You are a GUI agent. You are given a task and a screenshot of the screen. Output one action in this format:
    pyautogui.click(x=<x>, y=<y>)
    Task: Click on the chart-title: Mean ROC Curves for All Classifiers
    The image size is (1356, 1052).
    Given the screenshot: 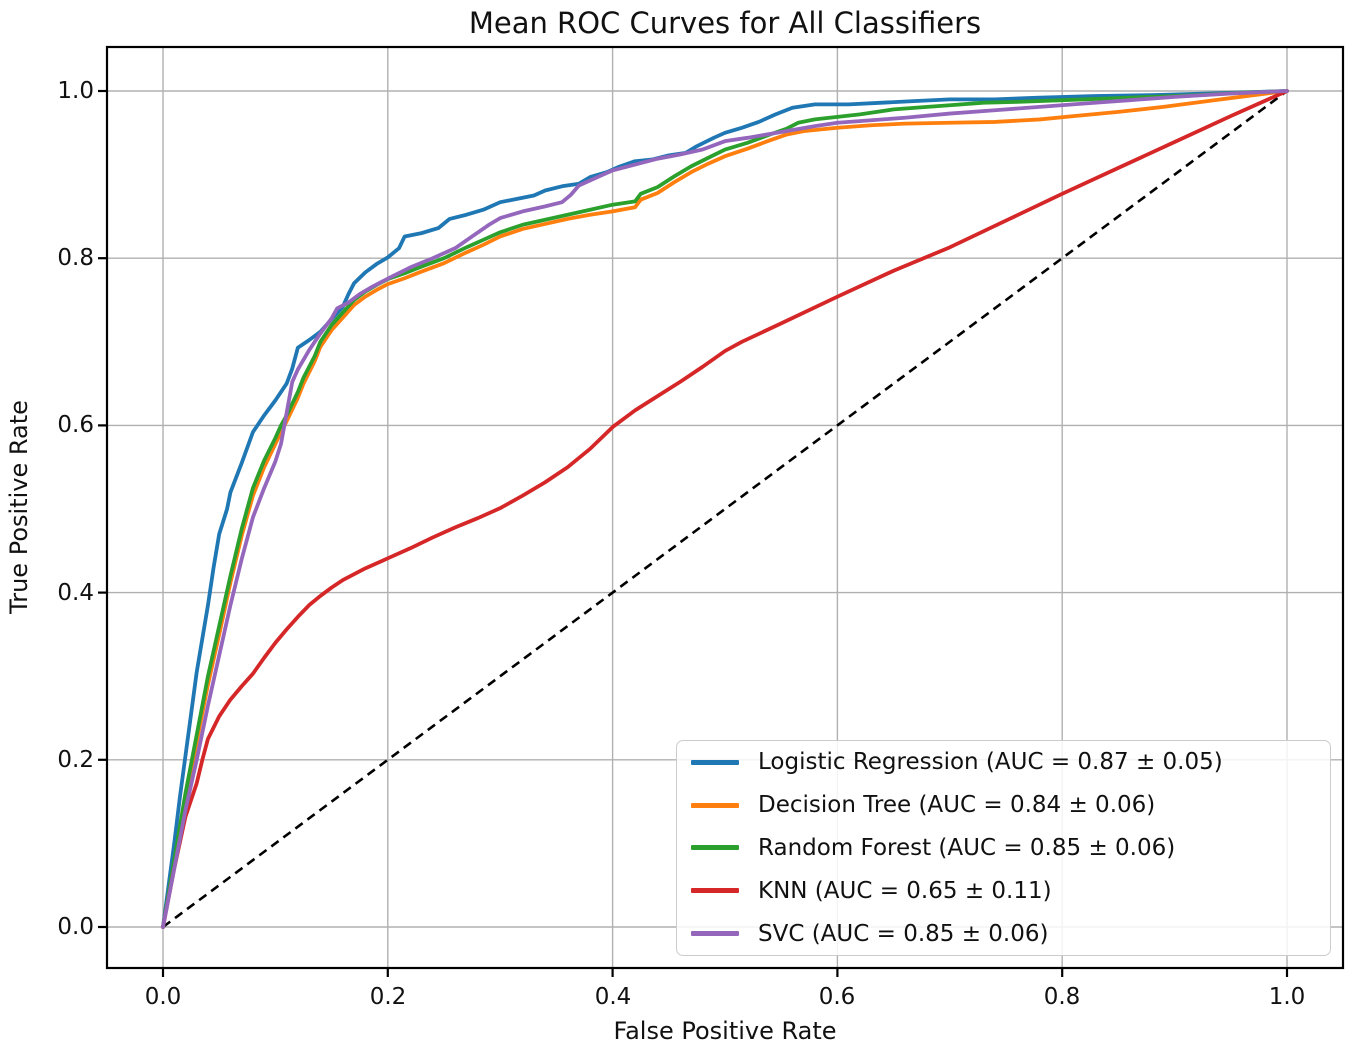 What is the action you would take?
    pyautogui.click(x=725, y=23)
    